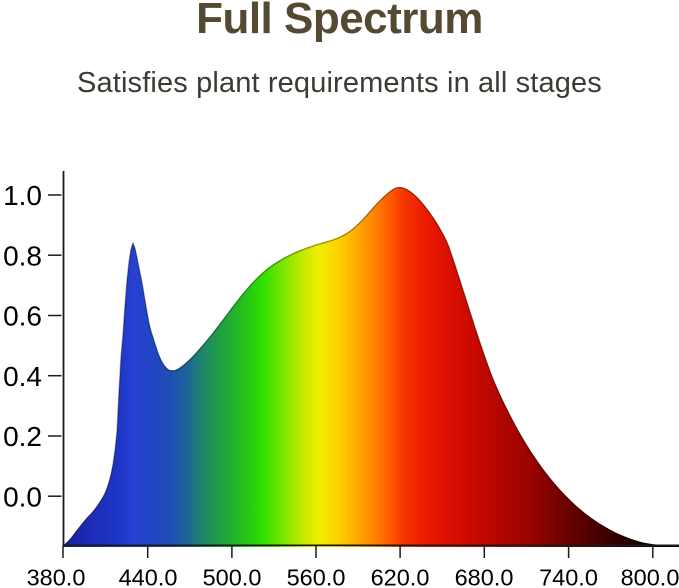 The height and width of the screenshot is (588, 679). I want to click on svg-text: 440.0, so click(148, 576).